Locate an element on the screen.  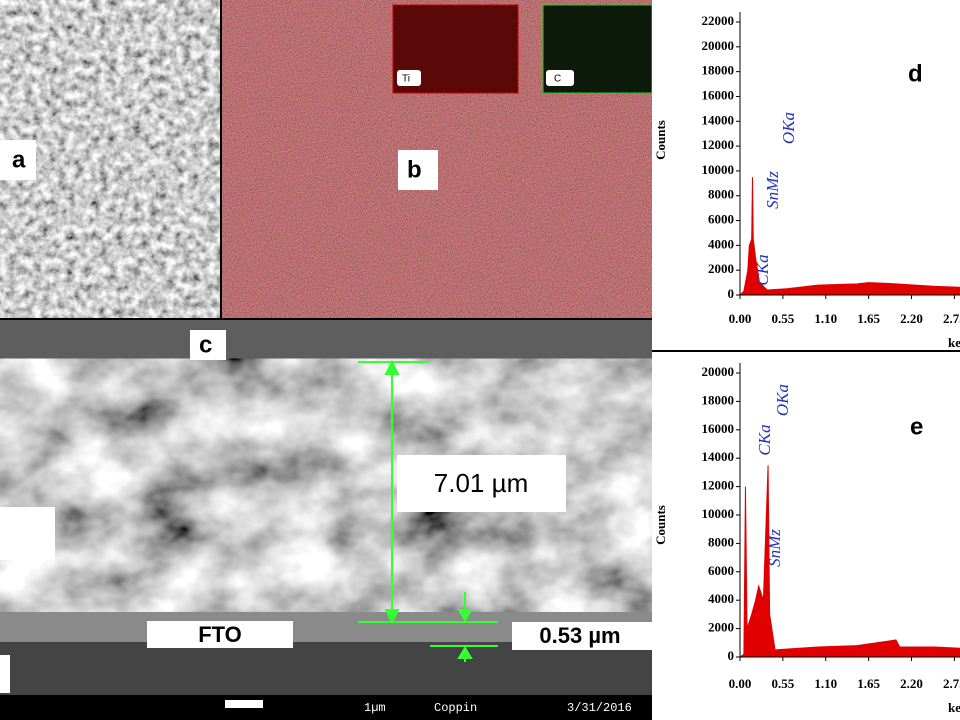
substrate is located at coordinates (326, 668).